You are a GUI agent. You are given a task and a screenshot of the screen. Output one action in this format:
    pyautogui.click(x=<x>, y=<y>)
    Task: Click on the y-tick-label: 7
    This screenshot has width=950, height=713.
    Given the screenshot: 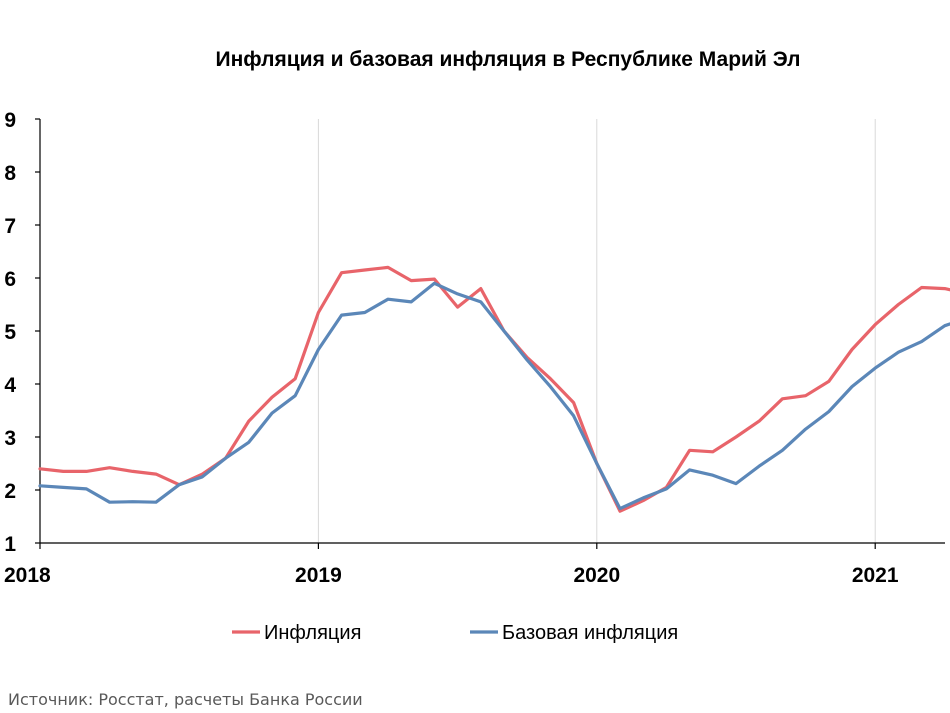 What is the action you would take?
    pyautogui.click(x=10, y=226)
    